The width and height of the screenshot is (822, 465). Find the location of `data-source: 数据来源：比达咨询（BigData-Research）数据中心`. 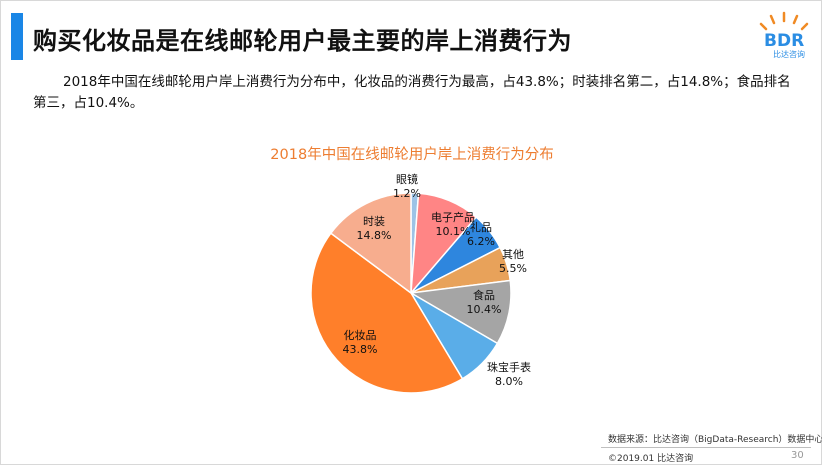

data-source: 数据来源：比达咨询（BigData-Research）数据中心 is located at coordinates (715, 440).